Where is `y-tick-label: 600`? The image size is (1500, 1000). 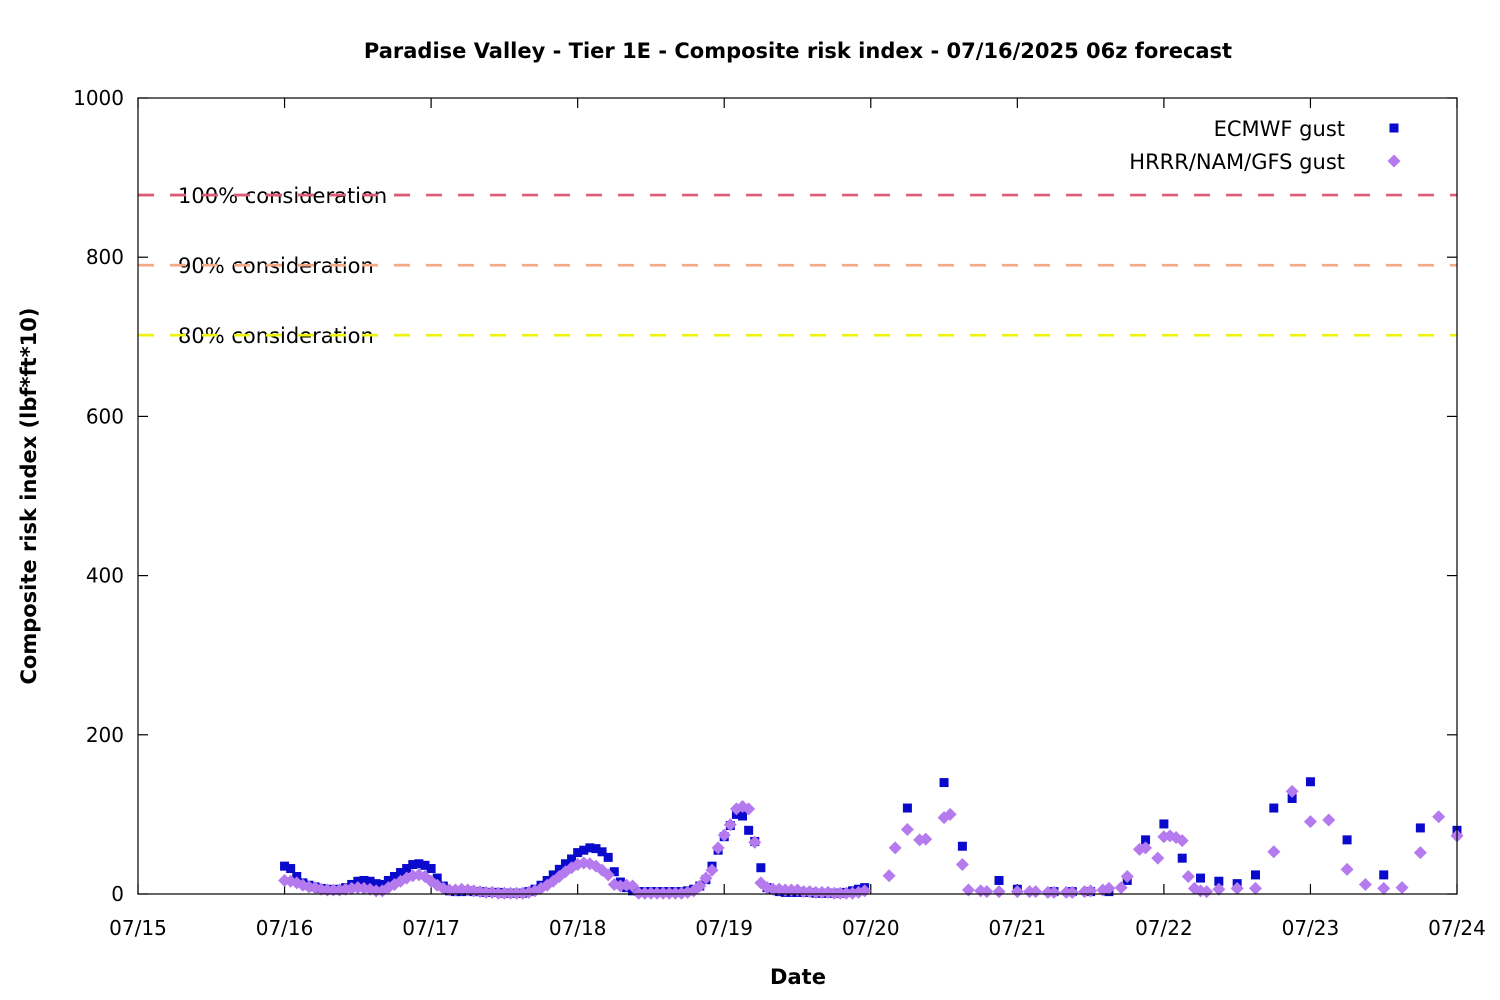 y-tick-label: 600 is located at coordinates (105, 416).